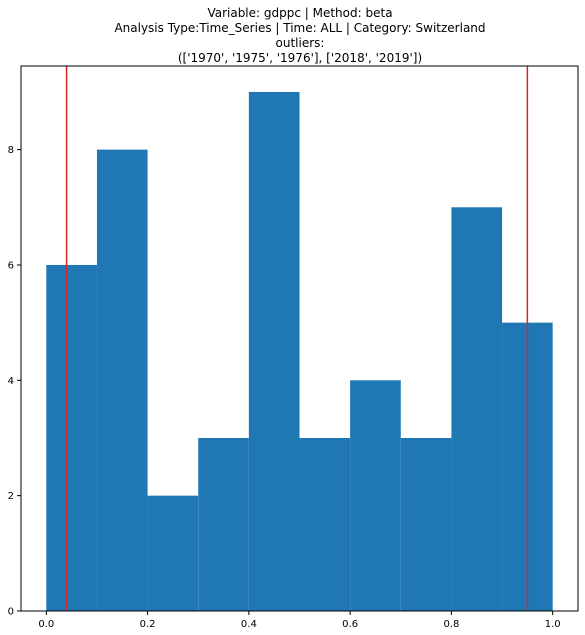  Describe the element at coordinates (11, 496) in the screenshot. I see `y-tick-label-2: 2` at that location.